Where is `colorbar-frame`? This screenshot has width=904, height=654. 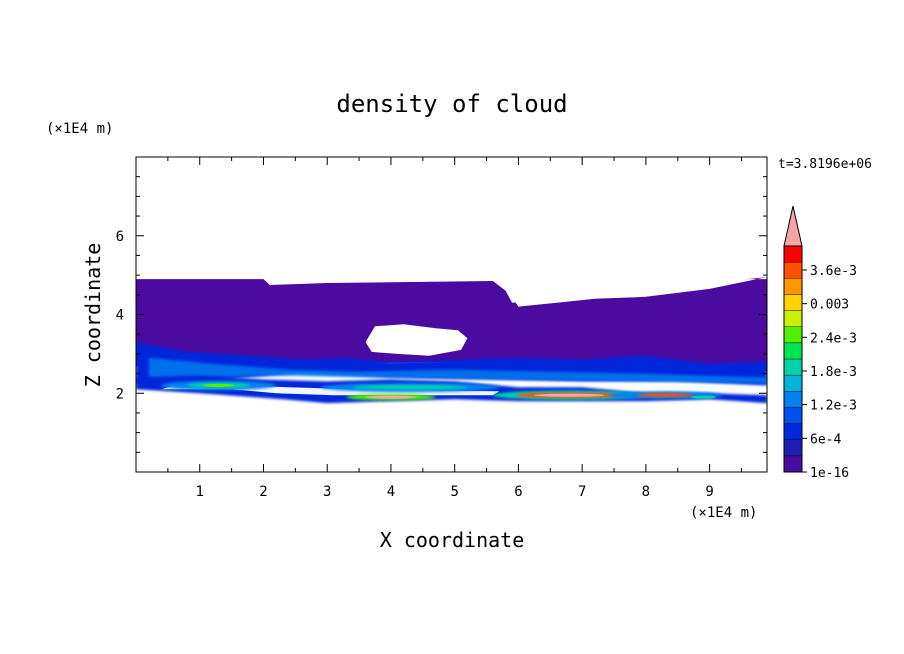 colorbar-frame is located at coordinates (793, 359).